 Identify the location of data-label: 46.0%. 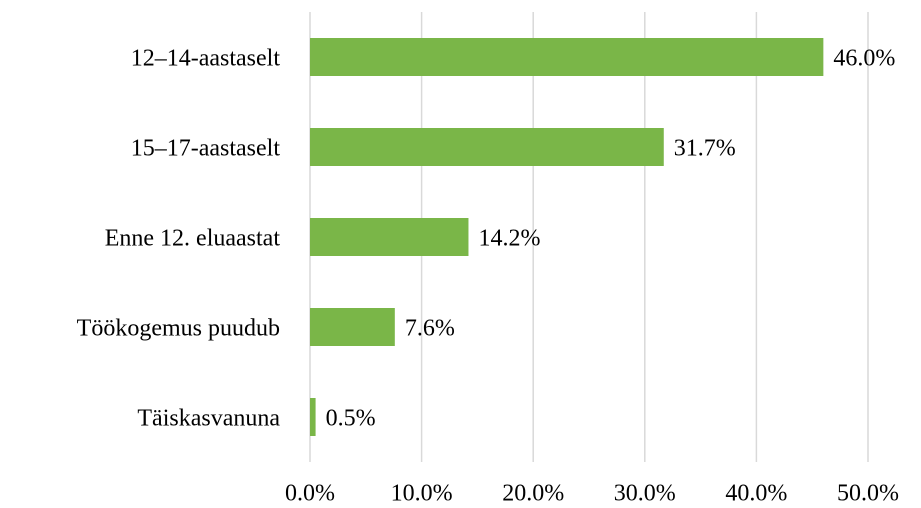
(864, 59).